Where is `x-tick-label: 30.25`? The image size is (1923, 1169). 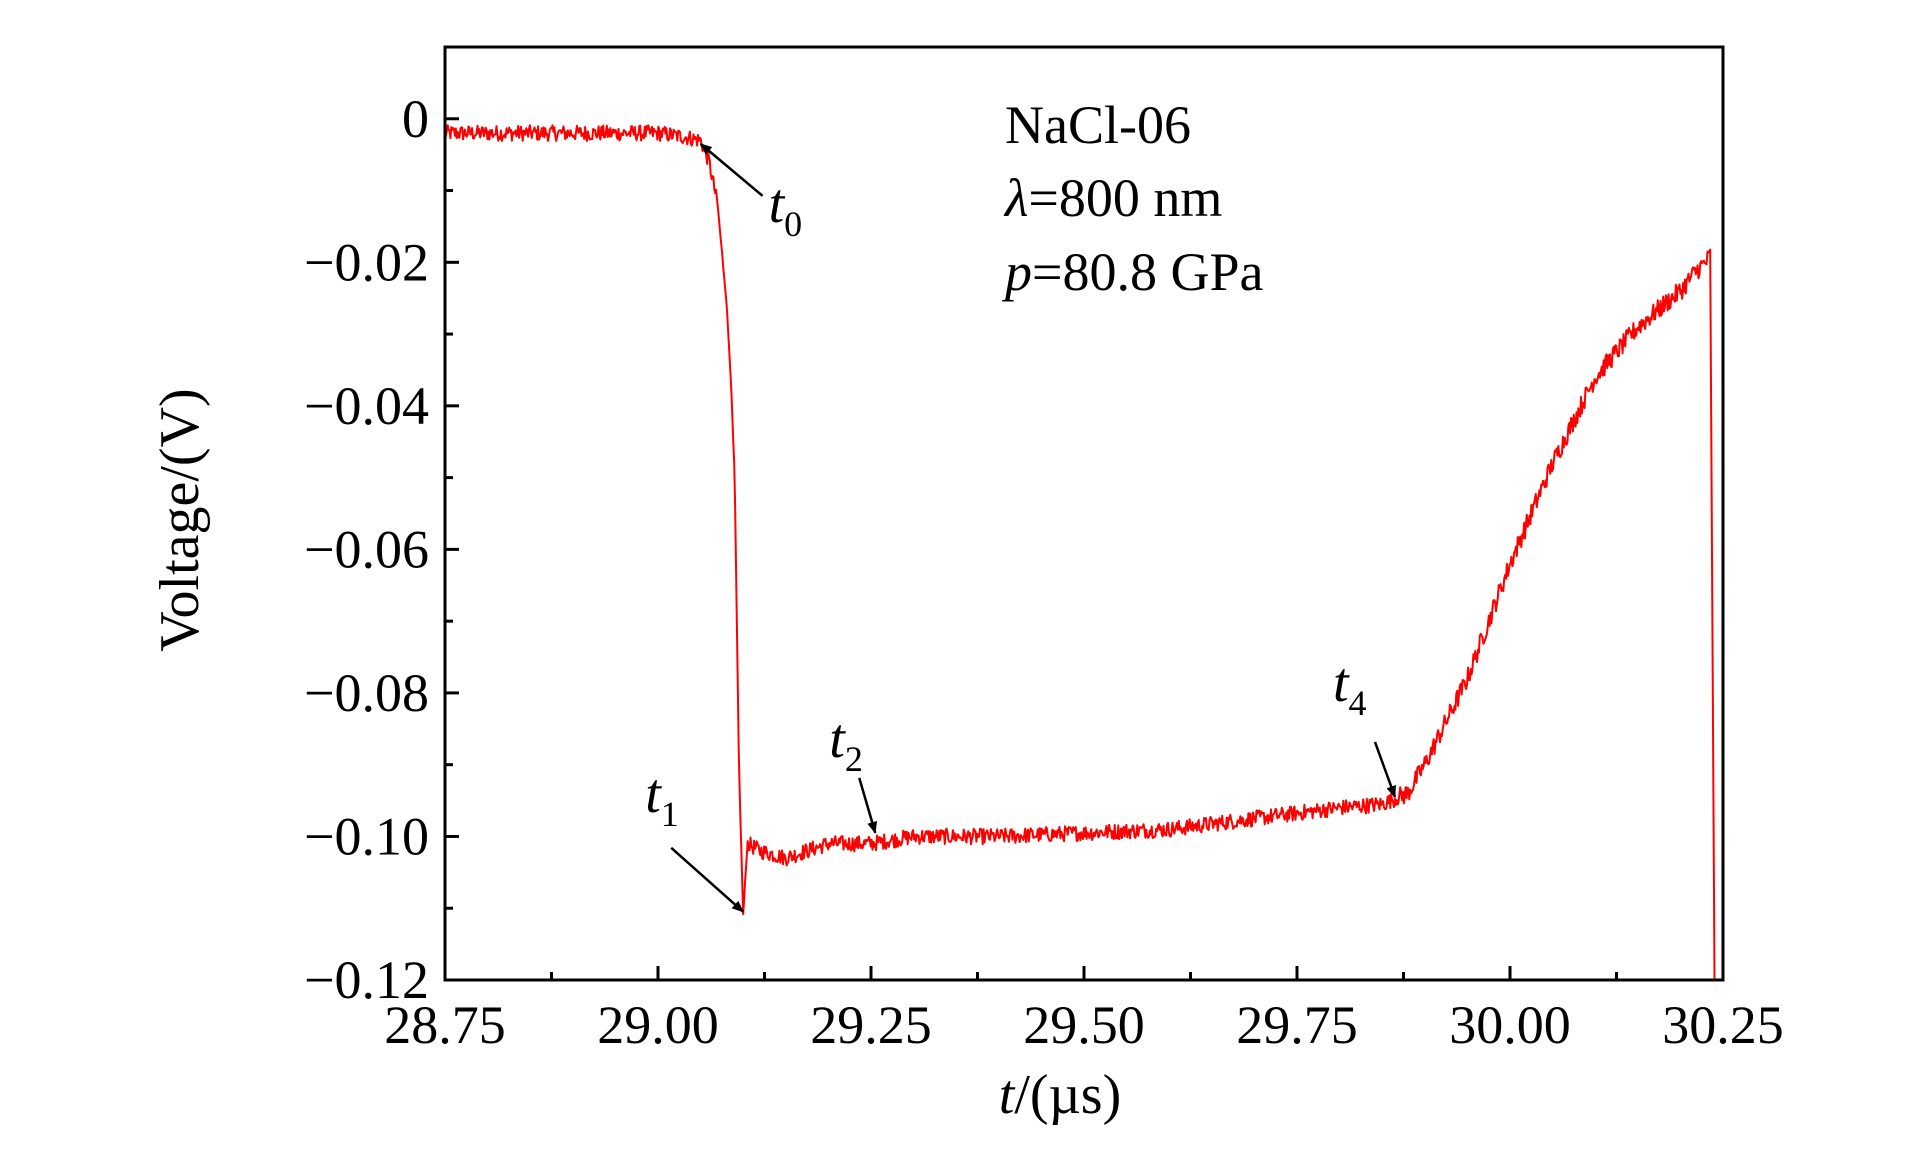
x-tick-label: 30.25 is located at coordinates (1723, 1025).